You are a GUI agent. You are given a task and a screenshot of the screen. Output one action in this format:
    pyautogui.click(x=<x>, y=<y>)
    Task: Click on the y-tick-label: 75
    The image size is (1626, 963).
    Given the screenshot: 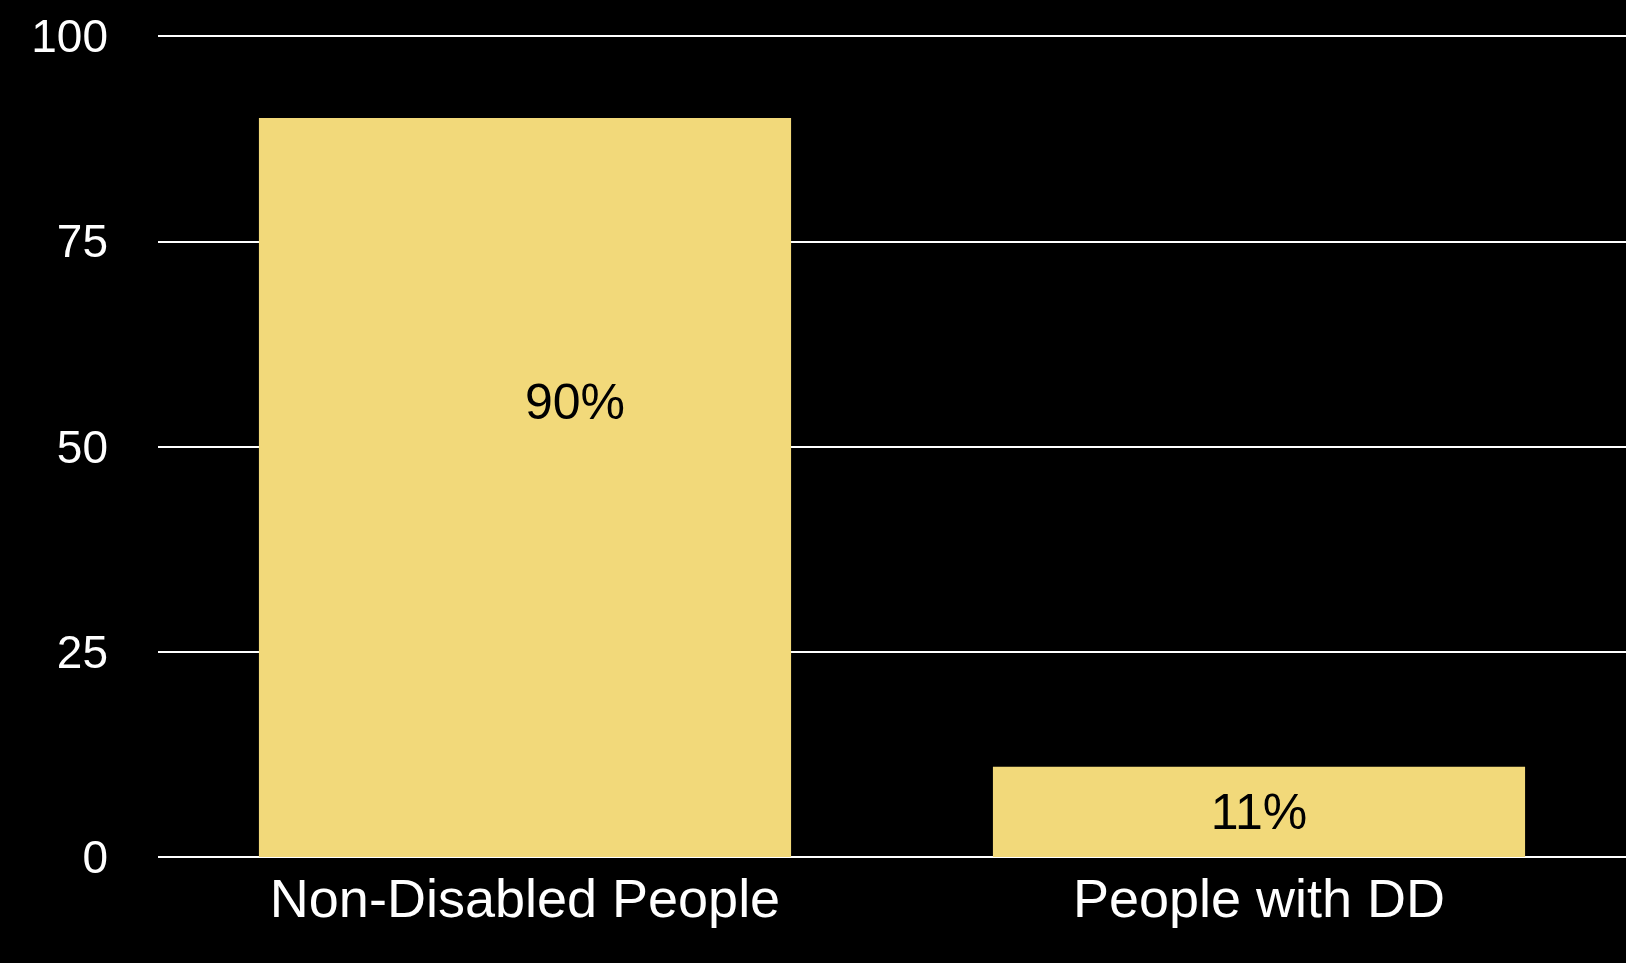 What is the action you would take?
    pyautogui.click(x=82, y=241)
    